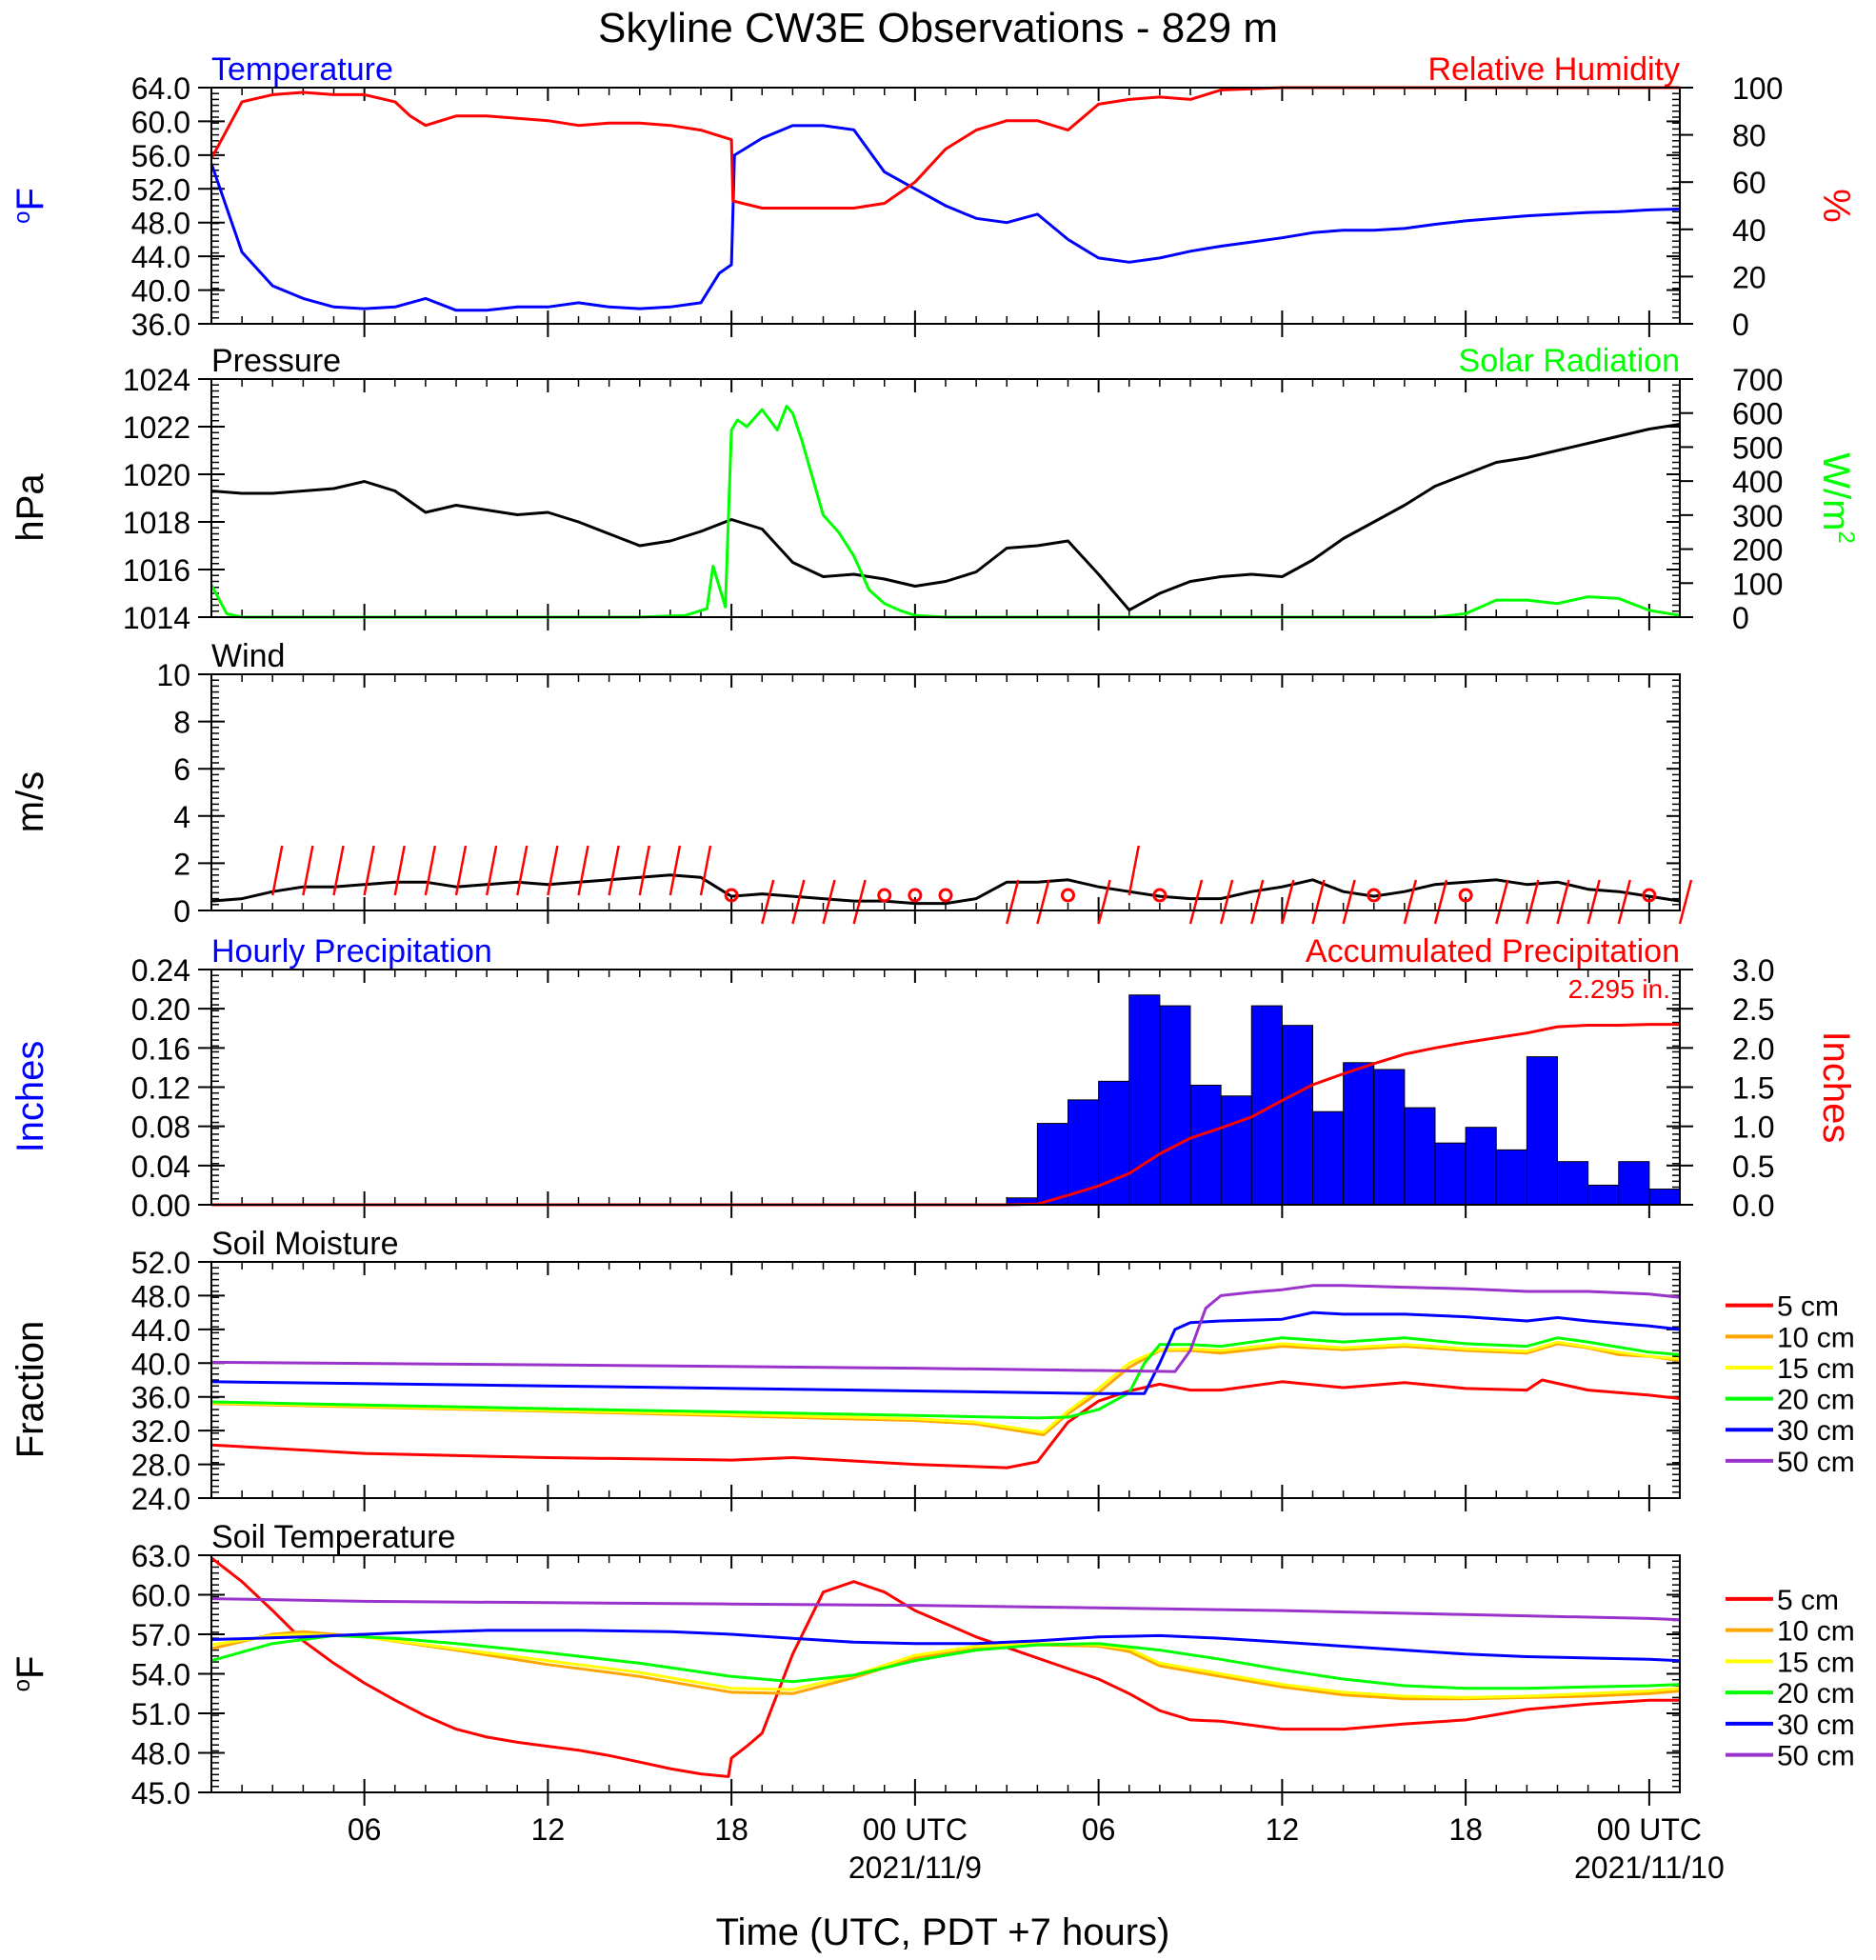 This screenshot has width=1876, height=1960. I want to click on y-tick-label: 51.0, so click(160, 1714).